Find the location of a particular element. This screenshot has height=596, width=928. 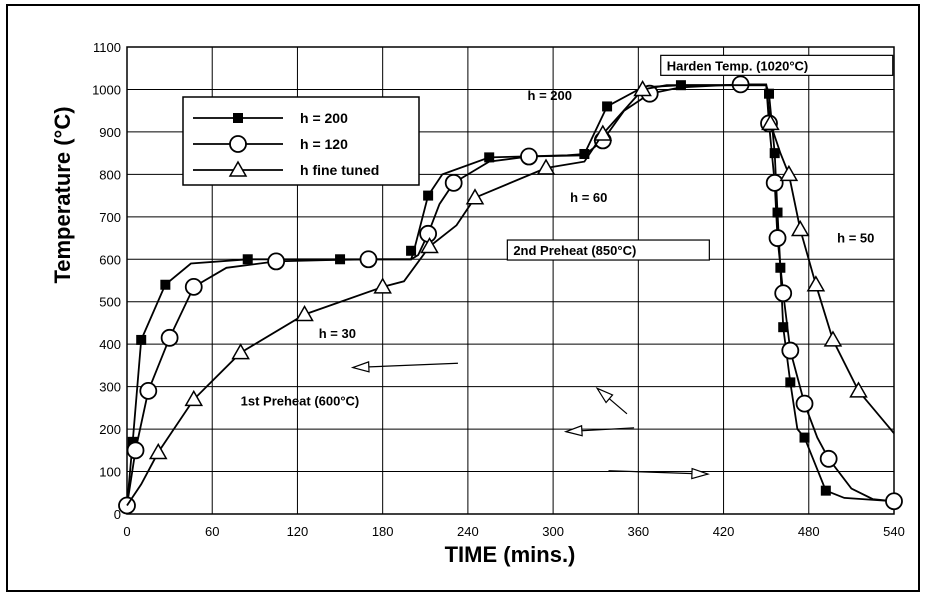

legend-label-square: h = 200 is located at coordinates (324, 118).